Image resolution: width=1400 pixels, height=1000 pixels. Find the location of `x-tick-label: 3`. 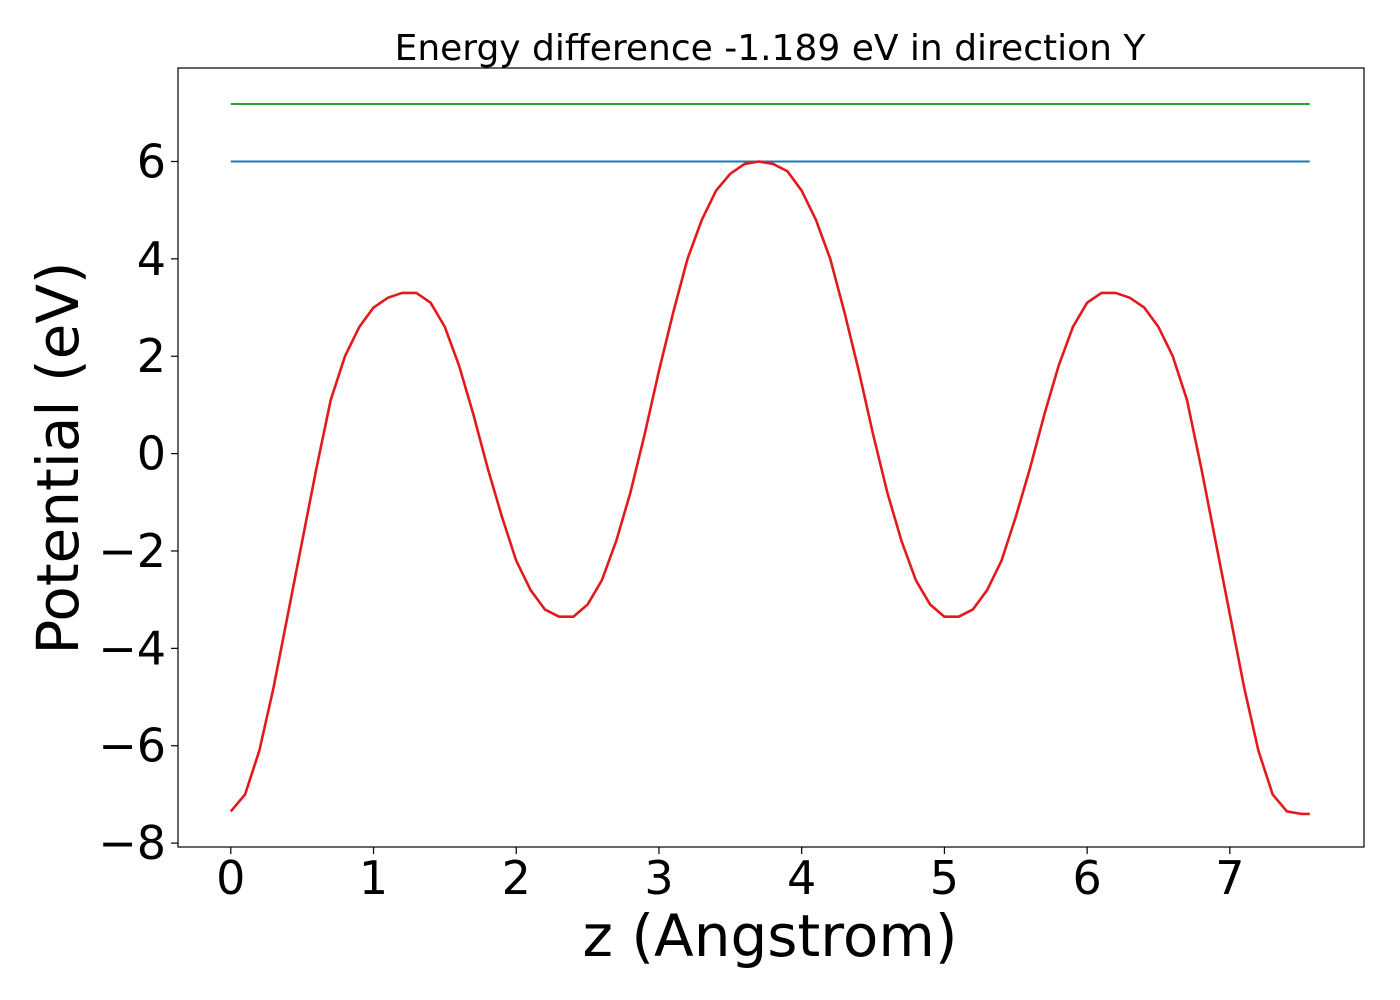

x-tick-label: 3 is located at coordinates (658, 878).